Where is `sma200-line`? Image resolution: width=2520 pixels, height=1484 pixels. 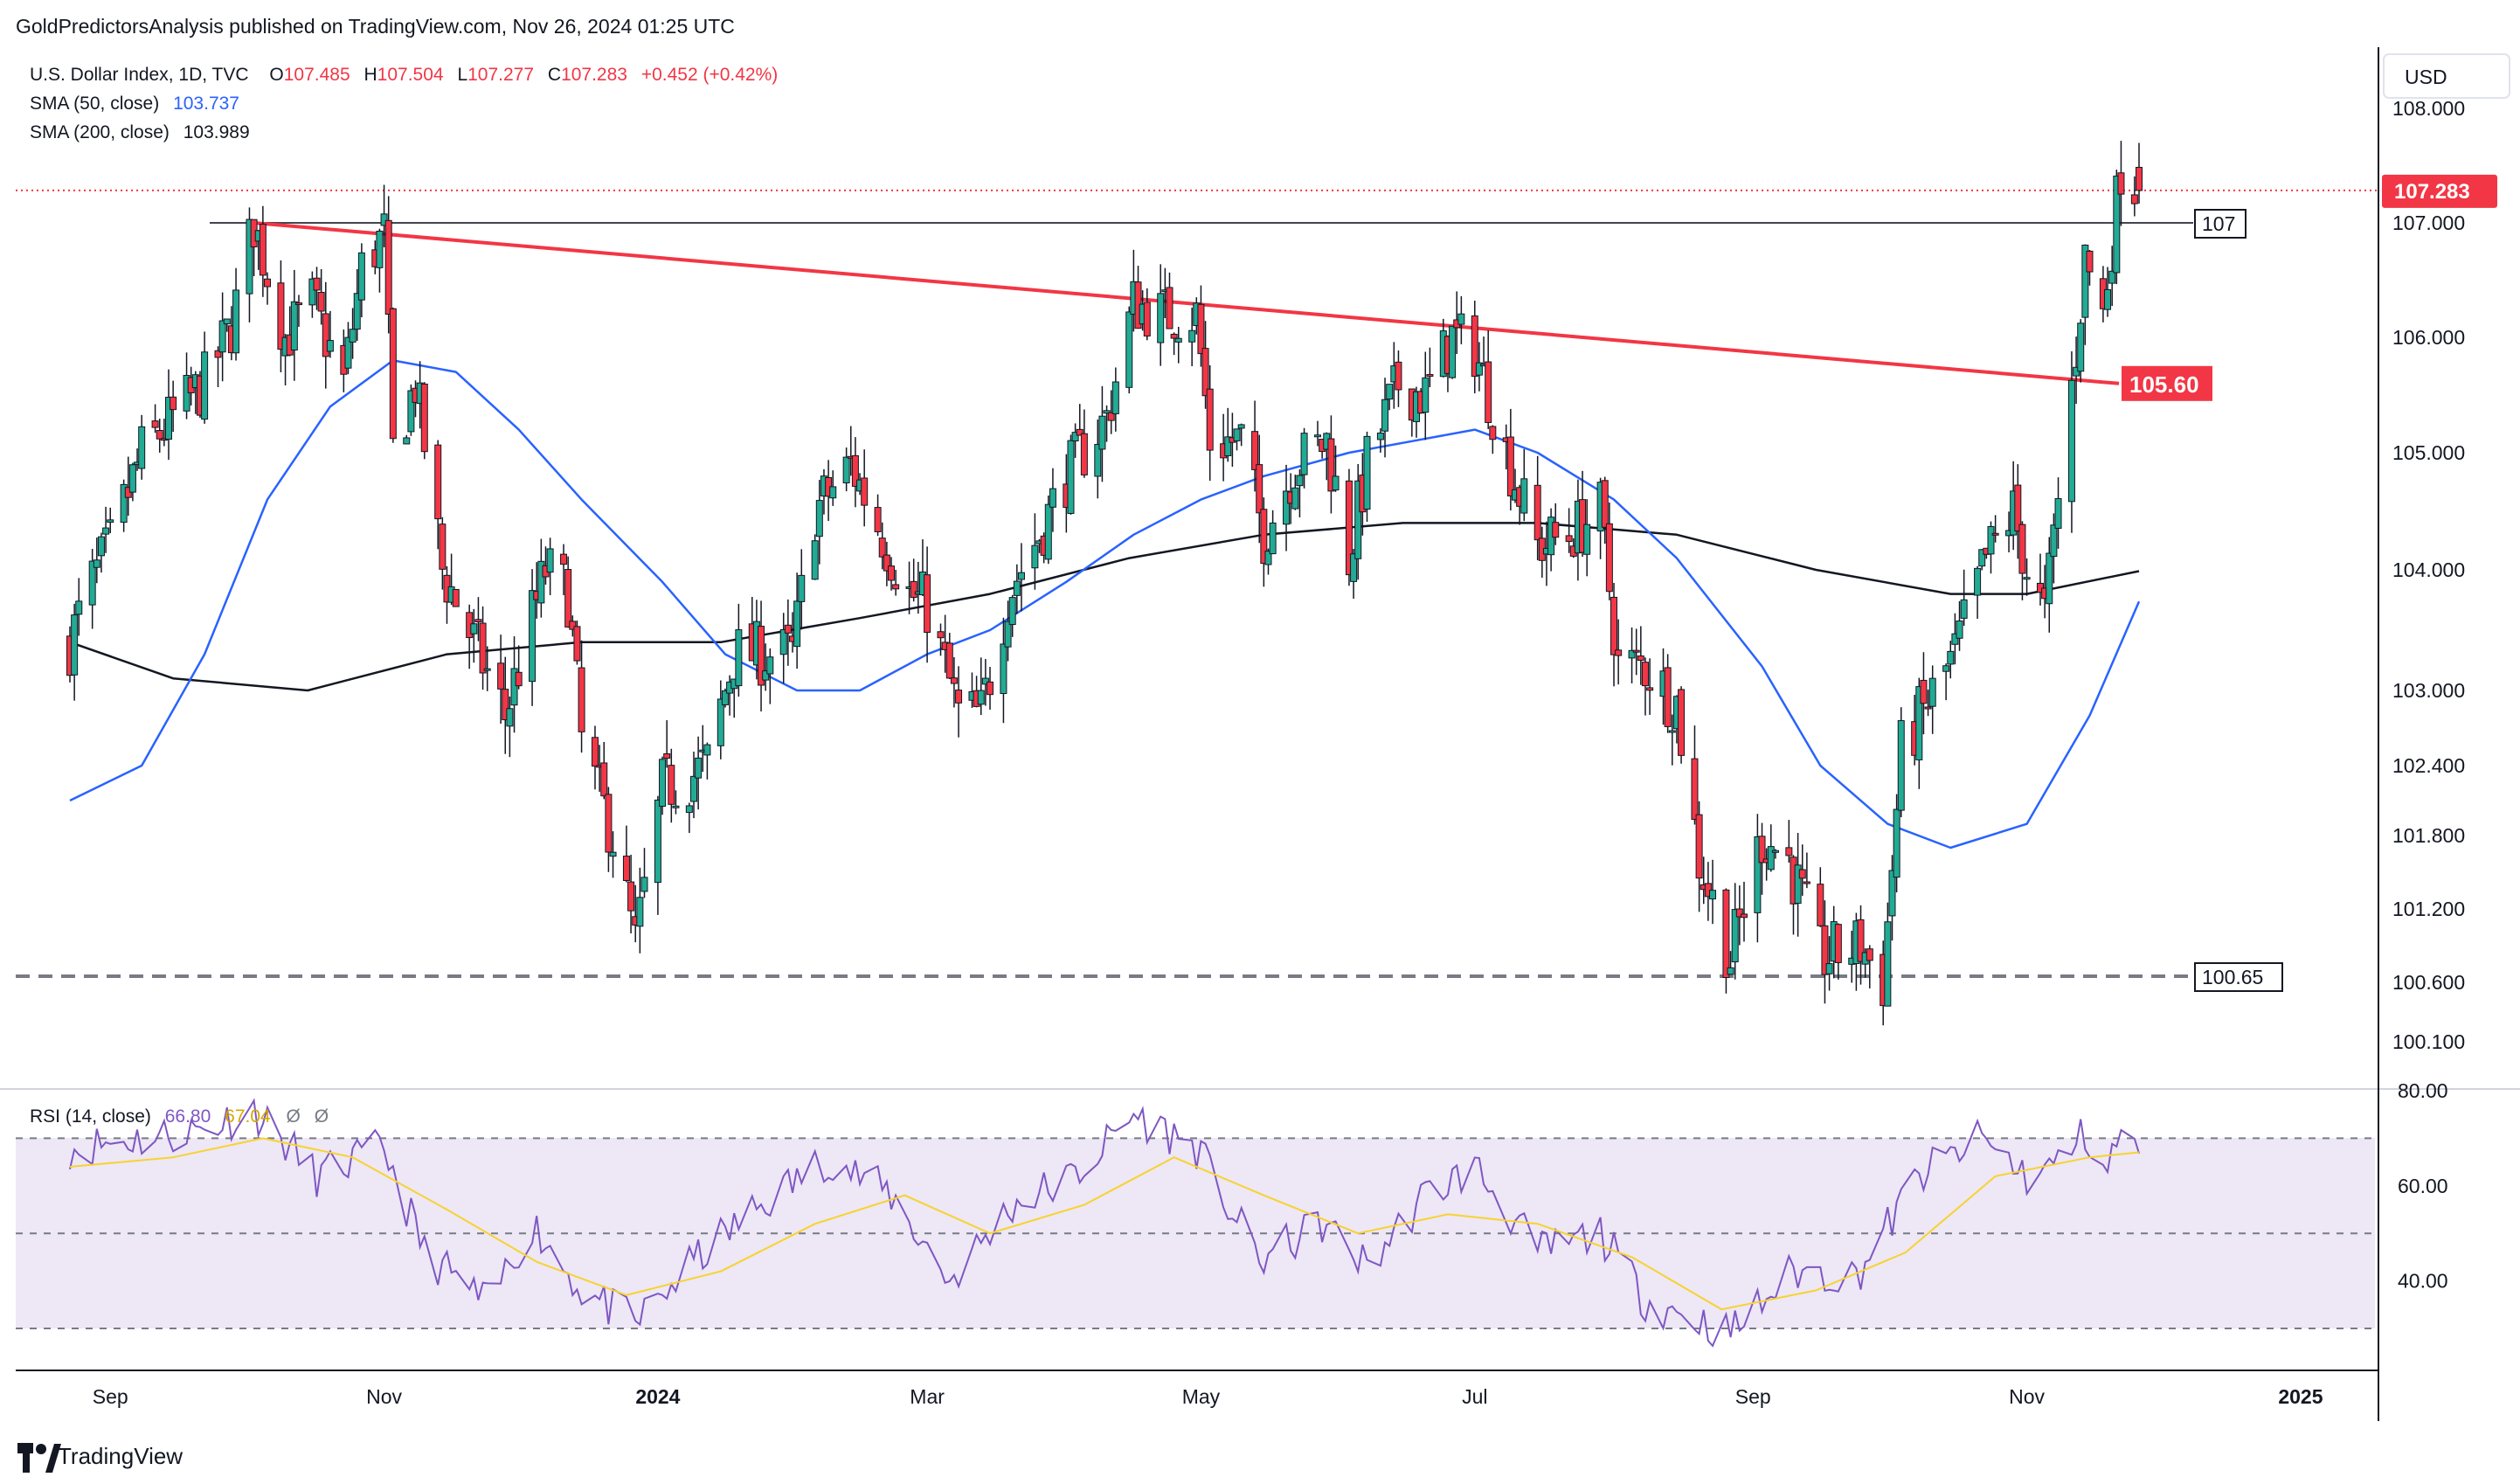
sma200-line is located at coordinates (1104, 607).